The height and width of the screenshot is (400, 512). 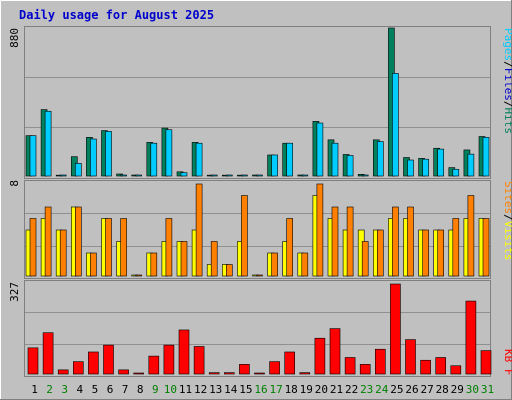 What do you see at coordinates (185, 389) in the screenshot?
I see `x-tick-label: 11` at bounding box center [185, 389].